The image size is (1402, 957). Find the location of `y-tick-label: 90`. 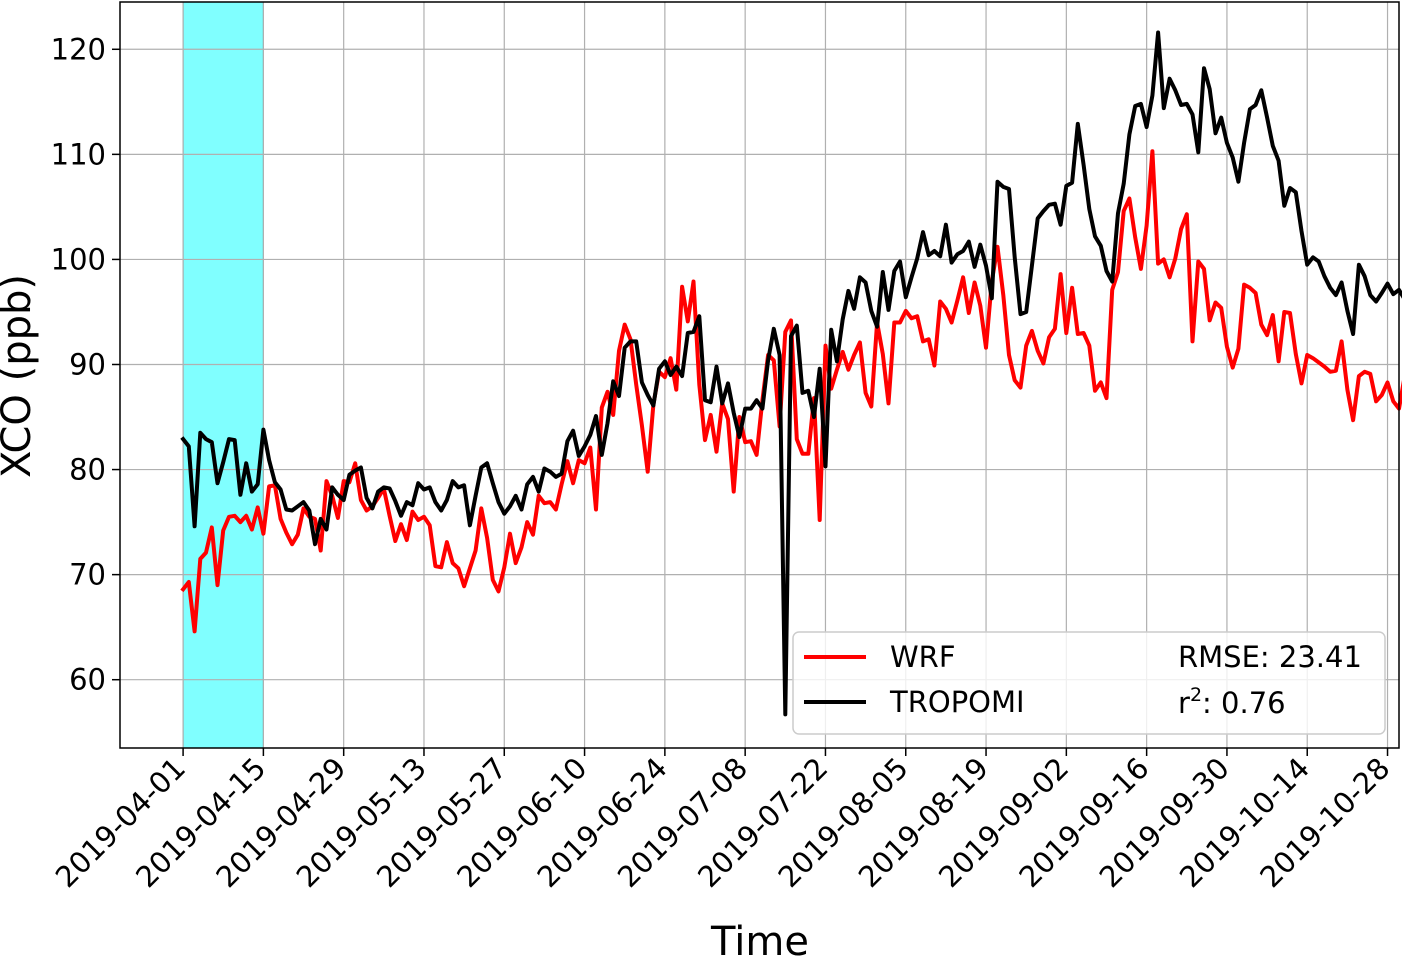

y-tick-label: 90 is located at coordinates (87, 364).